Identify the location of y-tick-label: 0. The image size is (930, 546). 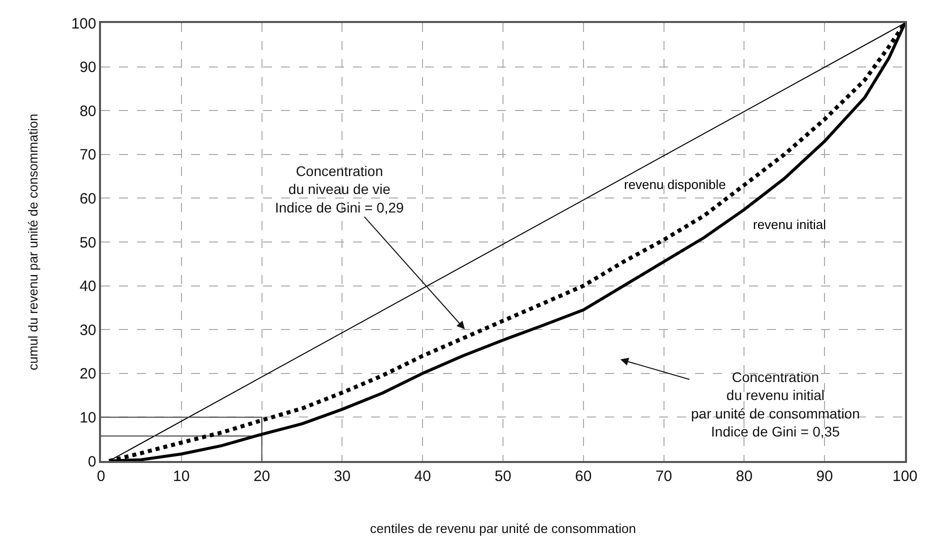
(92, 461).